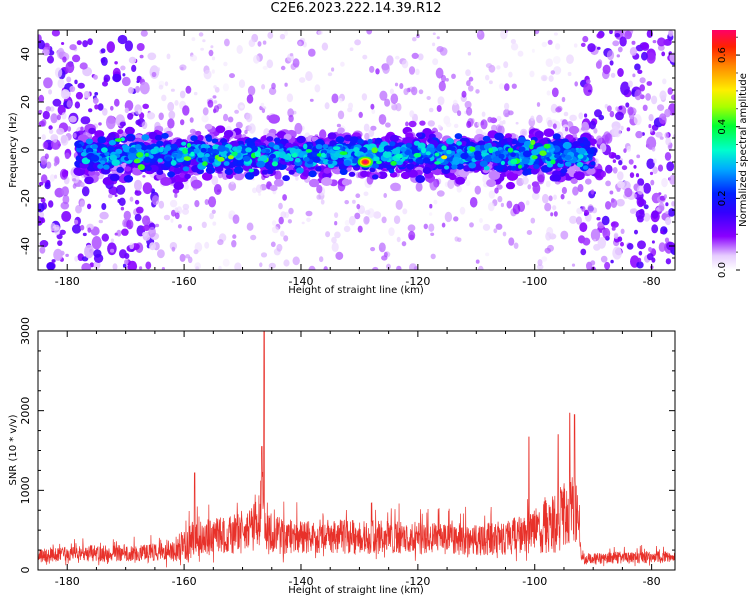  What do you see at coordinates (184, 581) in the screenshot?
I see `x-tick-label: -160` at bounding box center [184, 581].